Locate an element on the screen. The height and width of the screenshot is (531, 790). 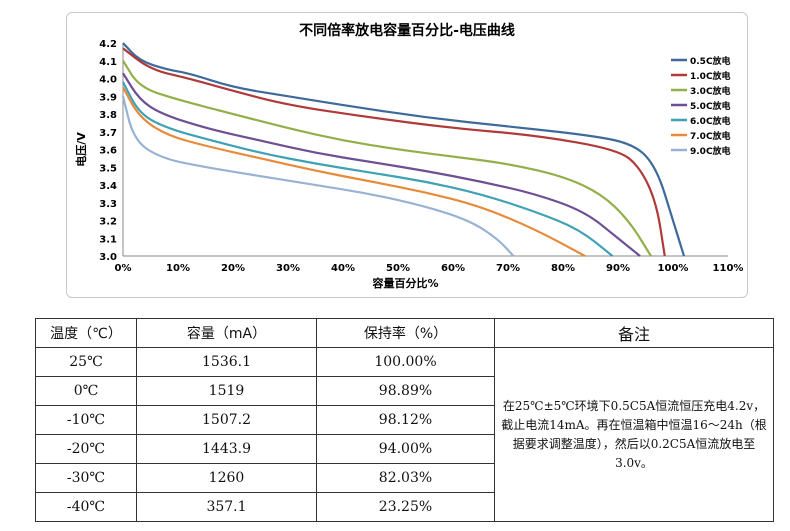
header-retention: 保持率（%） is located at coordinates (405, 333).